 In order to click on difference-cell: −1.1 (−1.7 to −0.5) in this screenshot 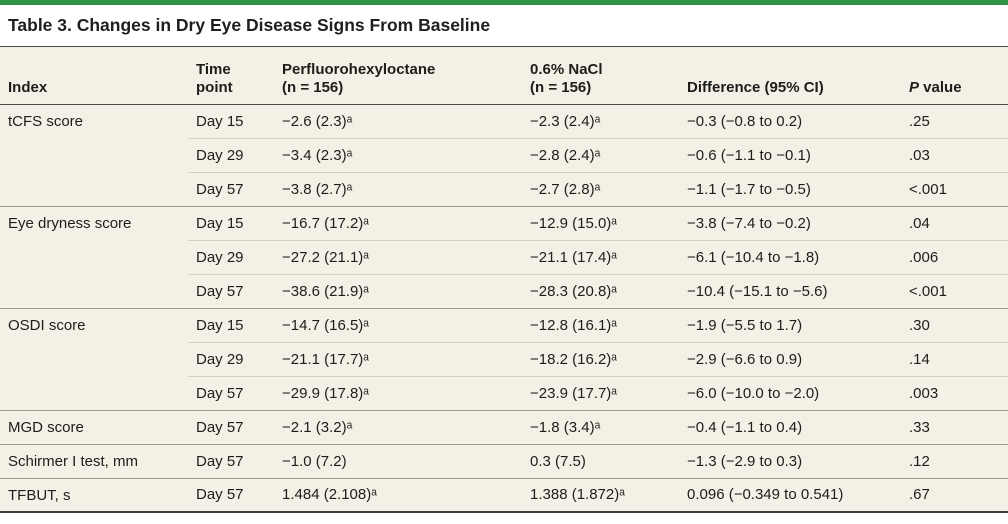, I will do `click(790, 188)`.